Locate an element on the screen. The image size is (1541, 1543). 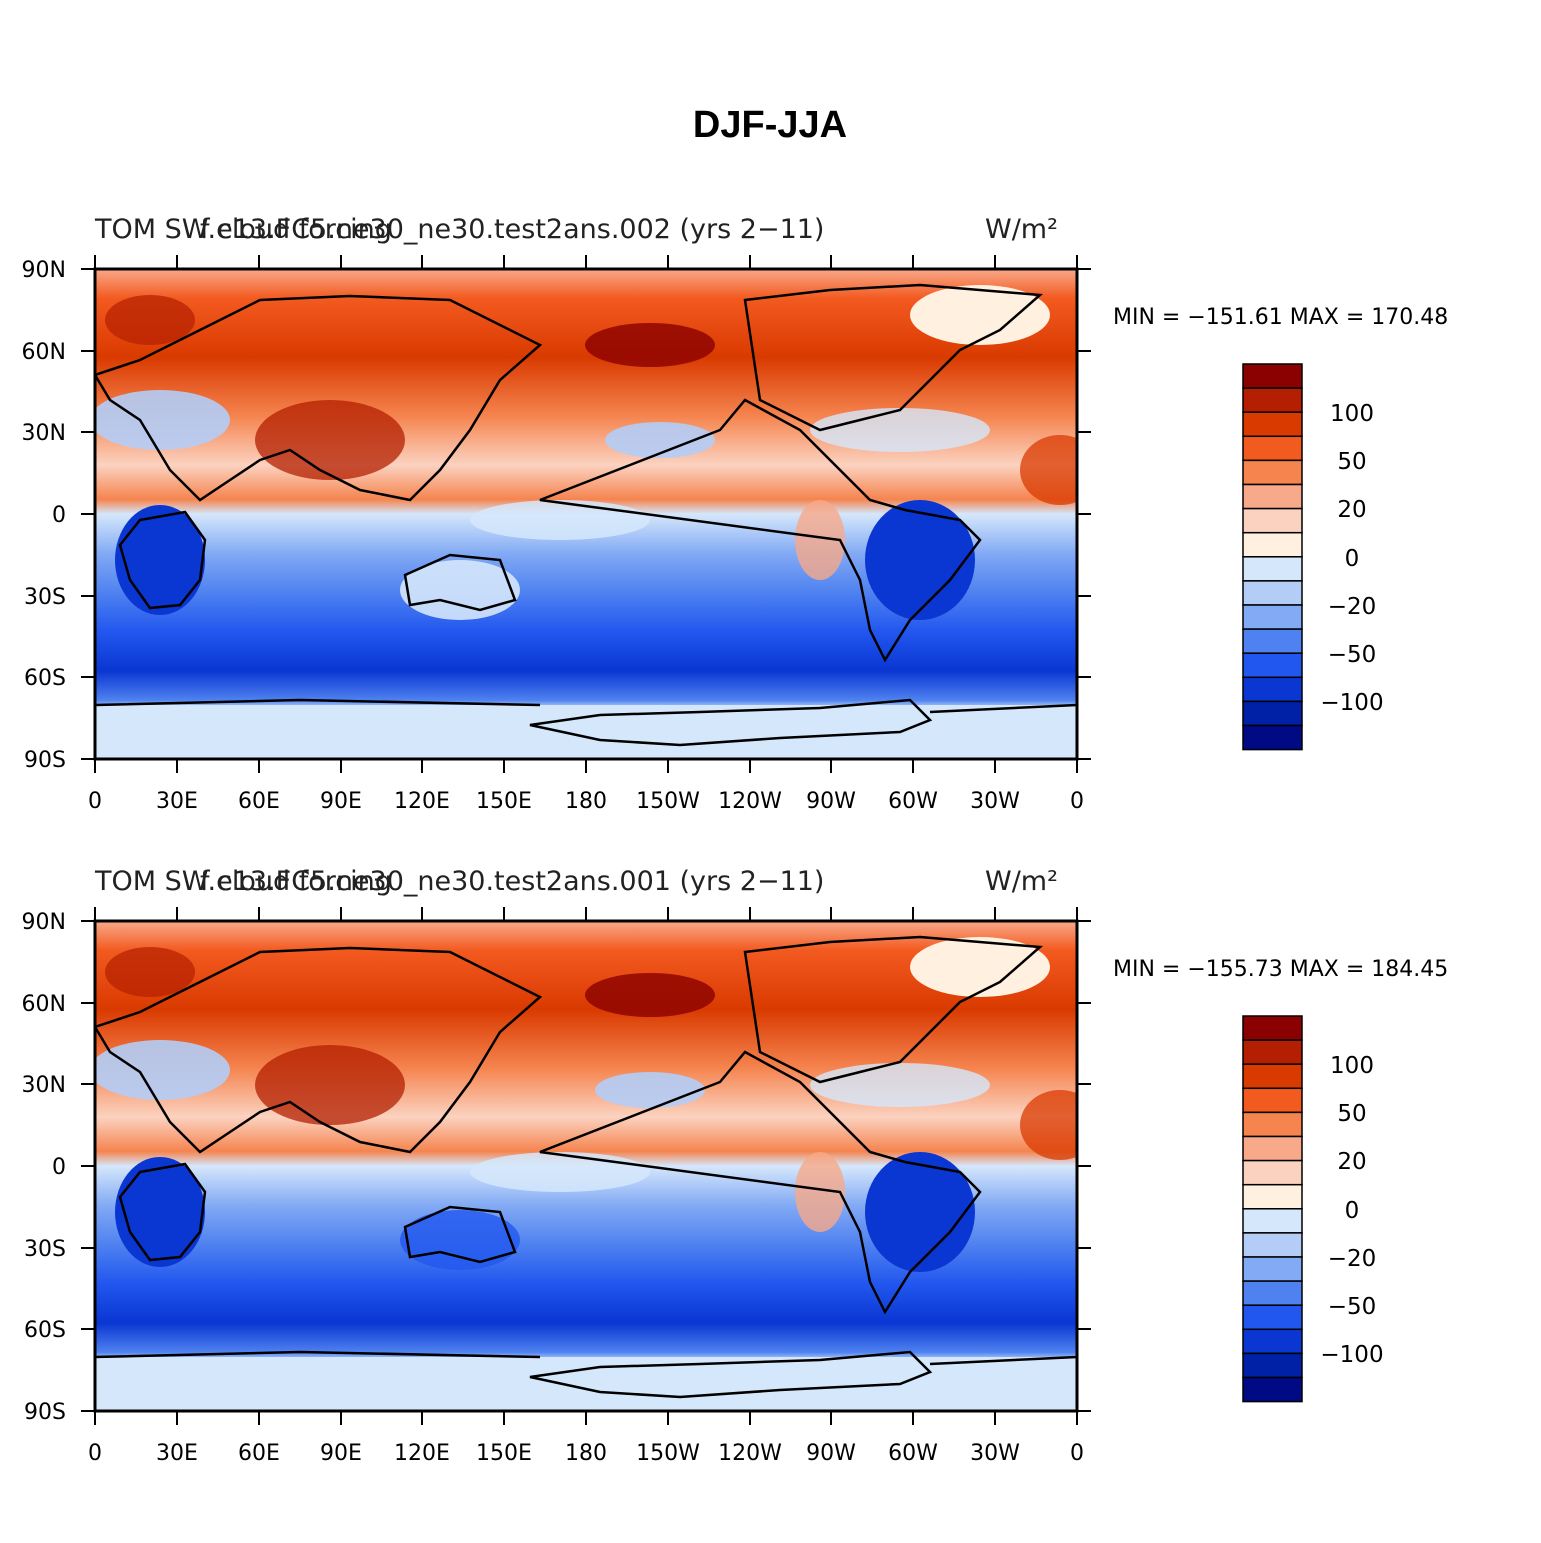
panel-title-left: TOM SW cloud forcing is located at coordinates (243, 881).